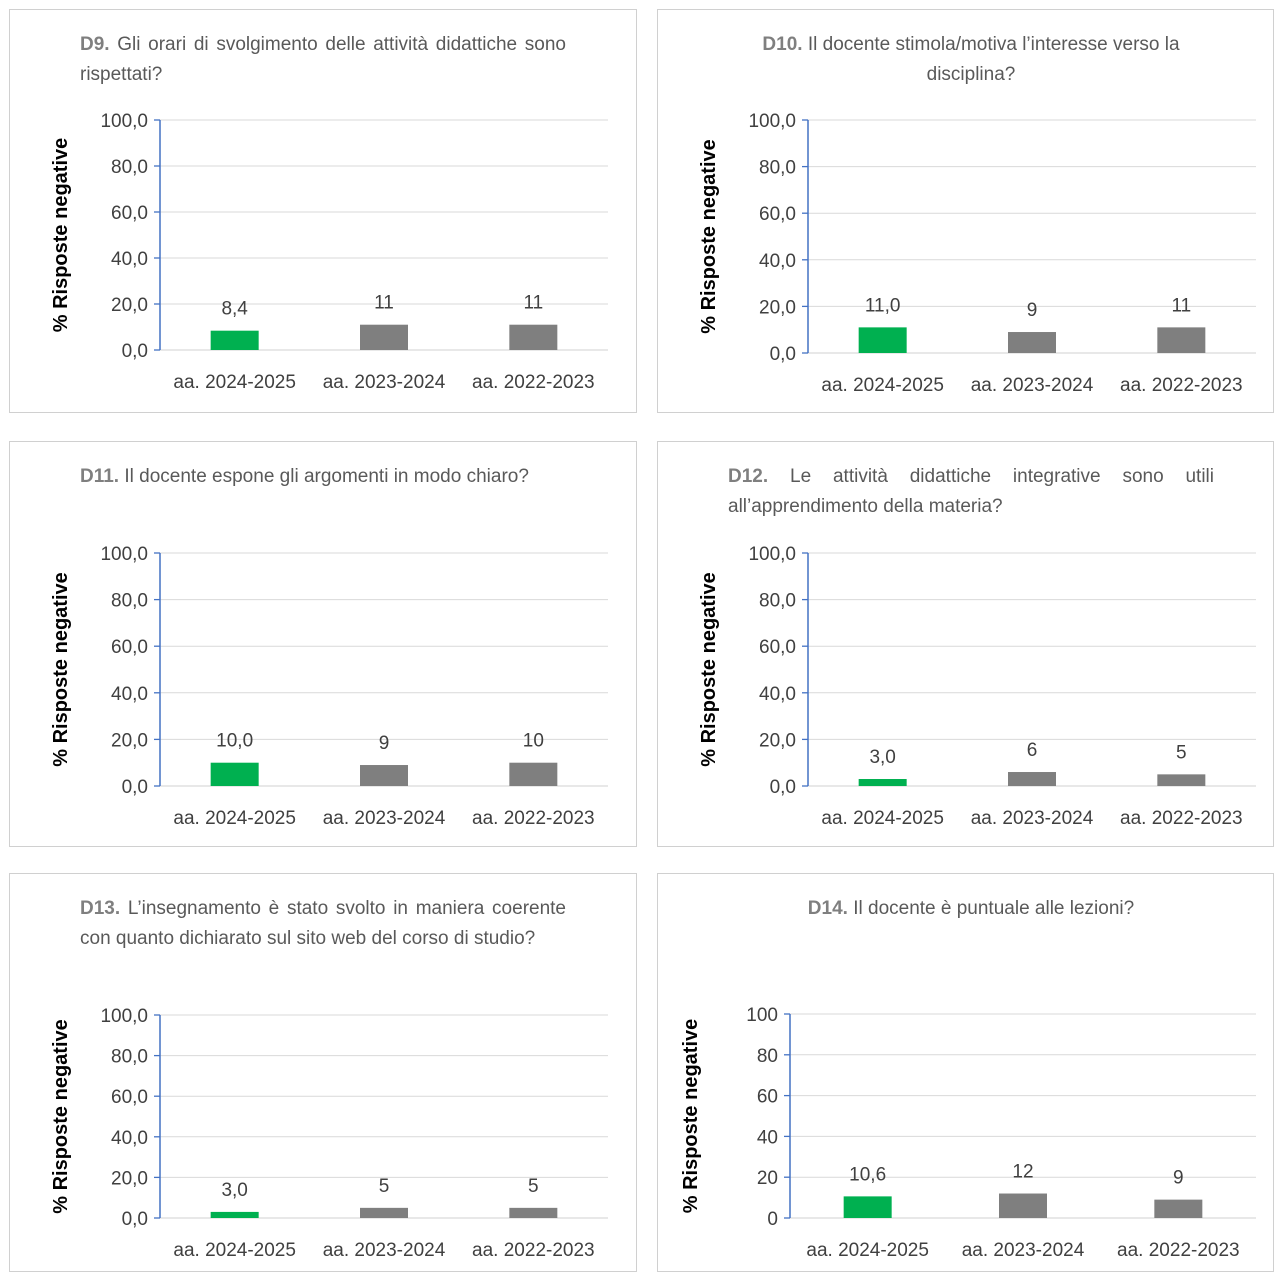 The height and width of the screenshot is (1273, 1274). I want to click on question-id: D10., so click(782, 44).